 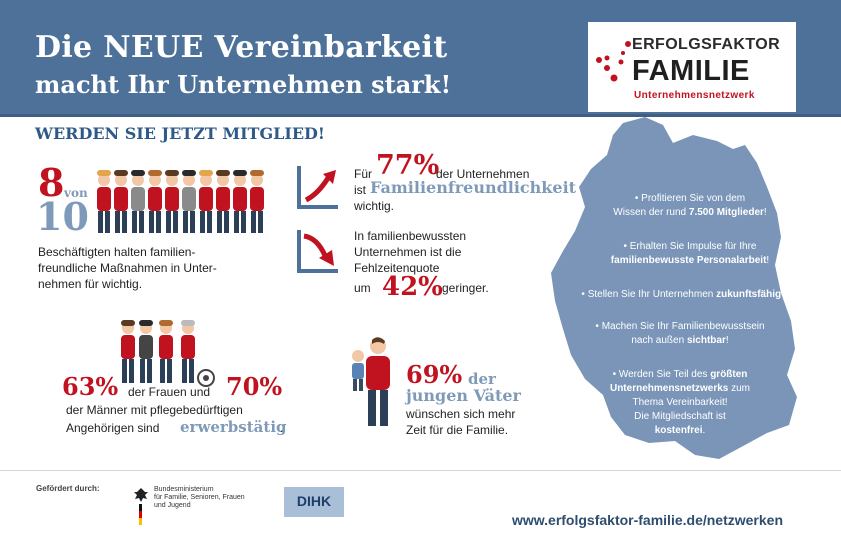 What do you see at coordinates (68, 488) in the screenshot?
I see `funded-by-label: Gefördert durch:` at bounding box center [68, 488].